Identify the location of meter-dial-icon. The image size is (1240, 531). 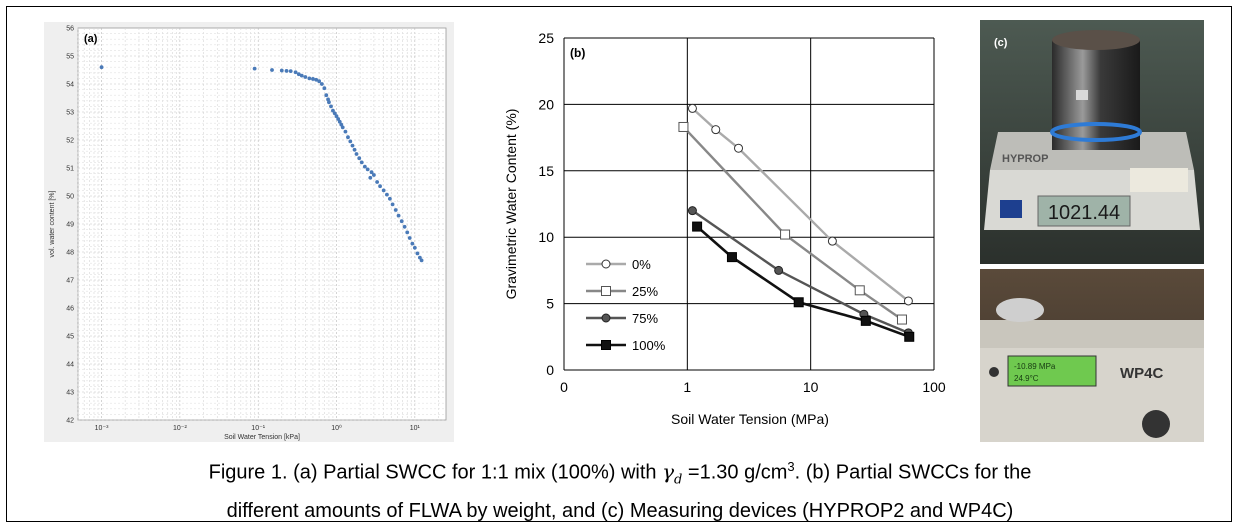
(1156, 424).